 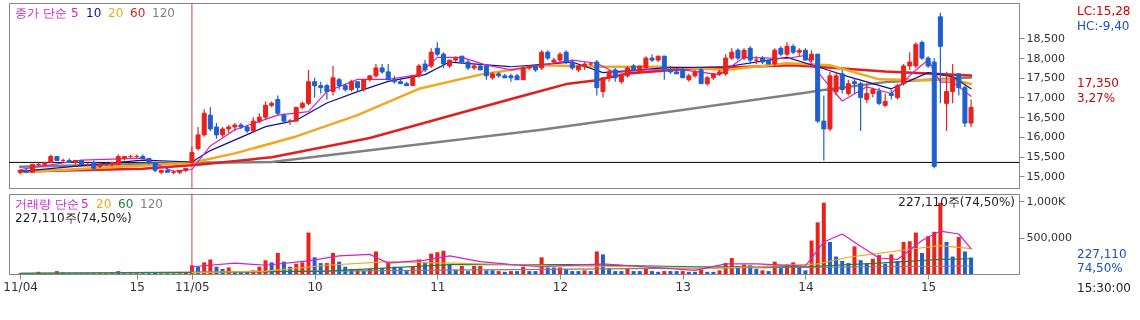 What do you see at coordinates (20, 286) in the screenshot?
I see `x-tick-label: 11/04` at bounding box center [20, 286].